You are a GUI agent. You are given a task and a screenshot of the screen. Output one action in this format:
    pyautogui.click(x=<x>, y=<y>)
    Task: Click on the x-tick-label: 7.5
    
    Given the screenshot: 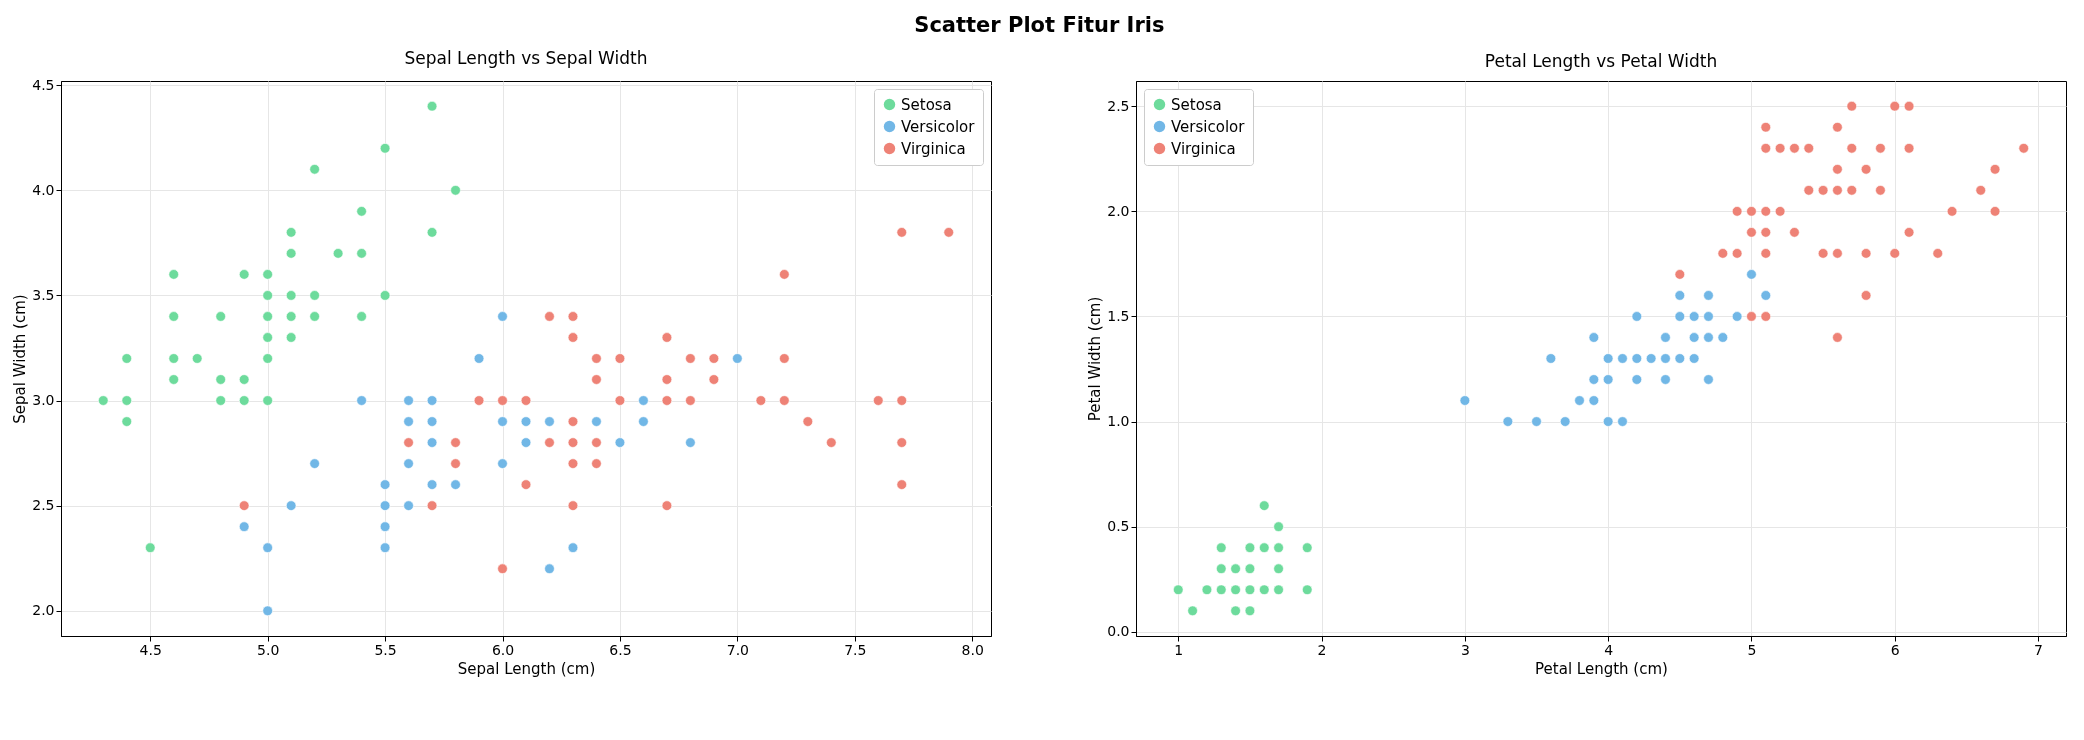 What is the action you would take?
    pyautogui.click(x=855, y=649)
    